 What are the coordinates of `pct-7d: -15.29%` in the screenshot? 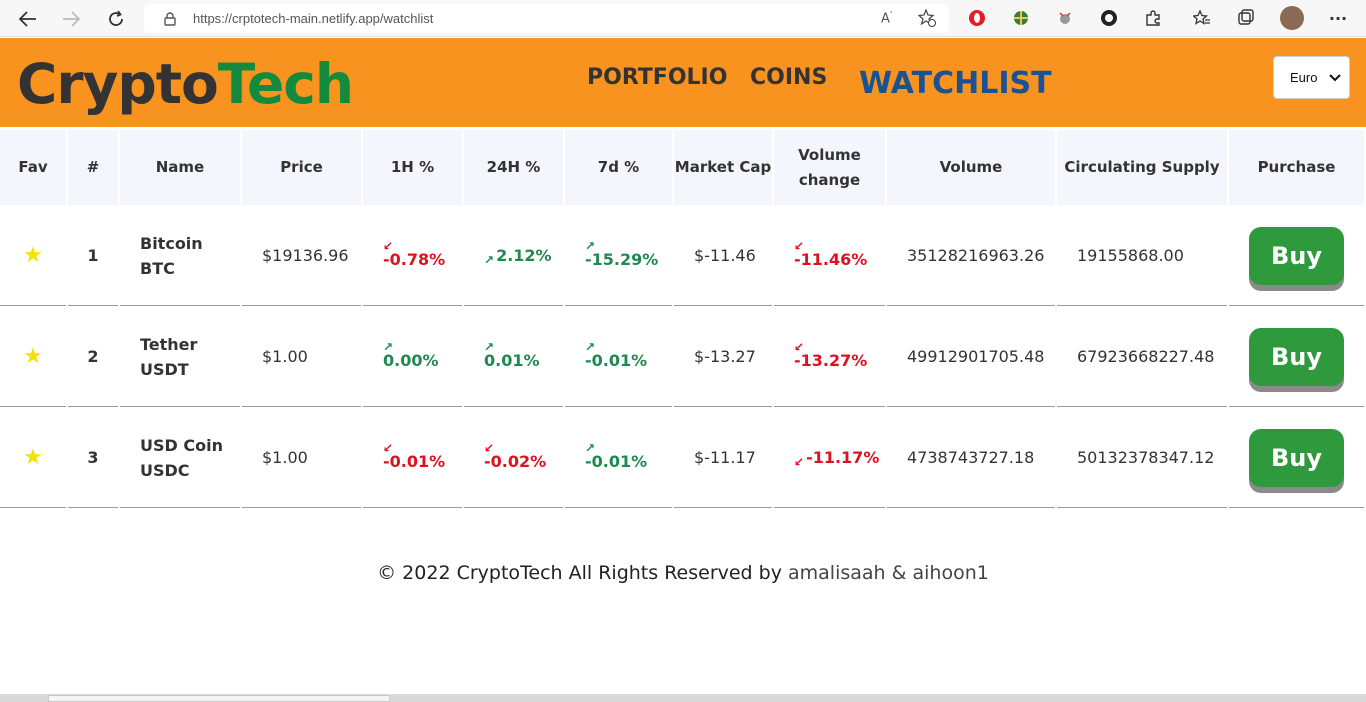 It's located at (622, 259).